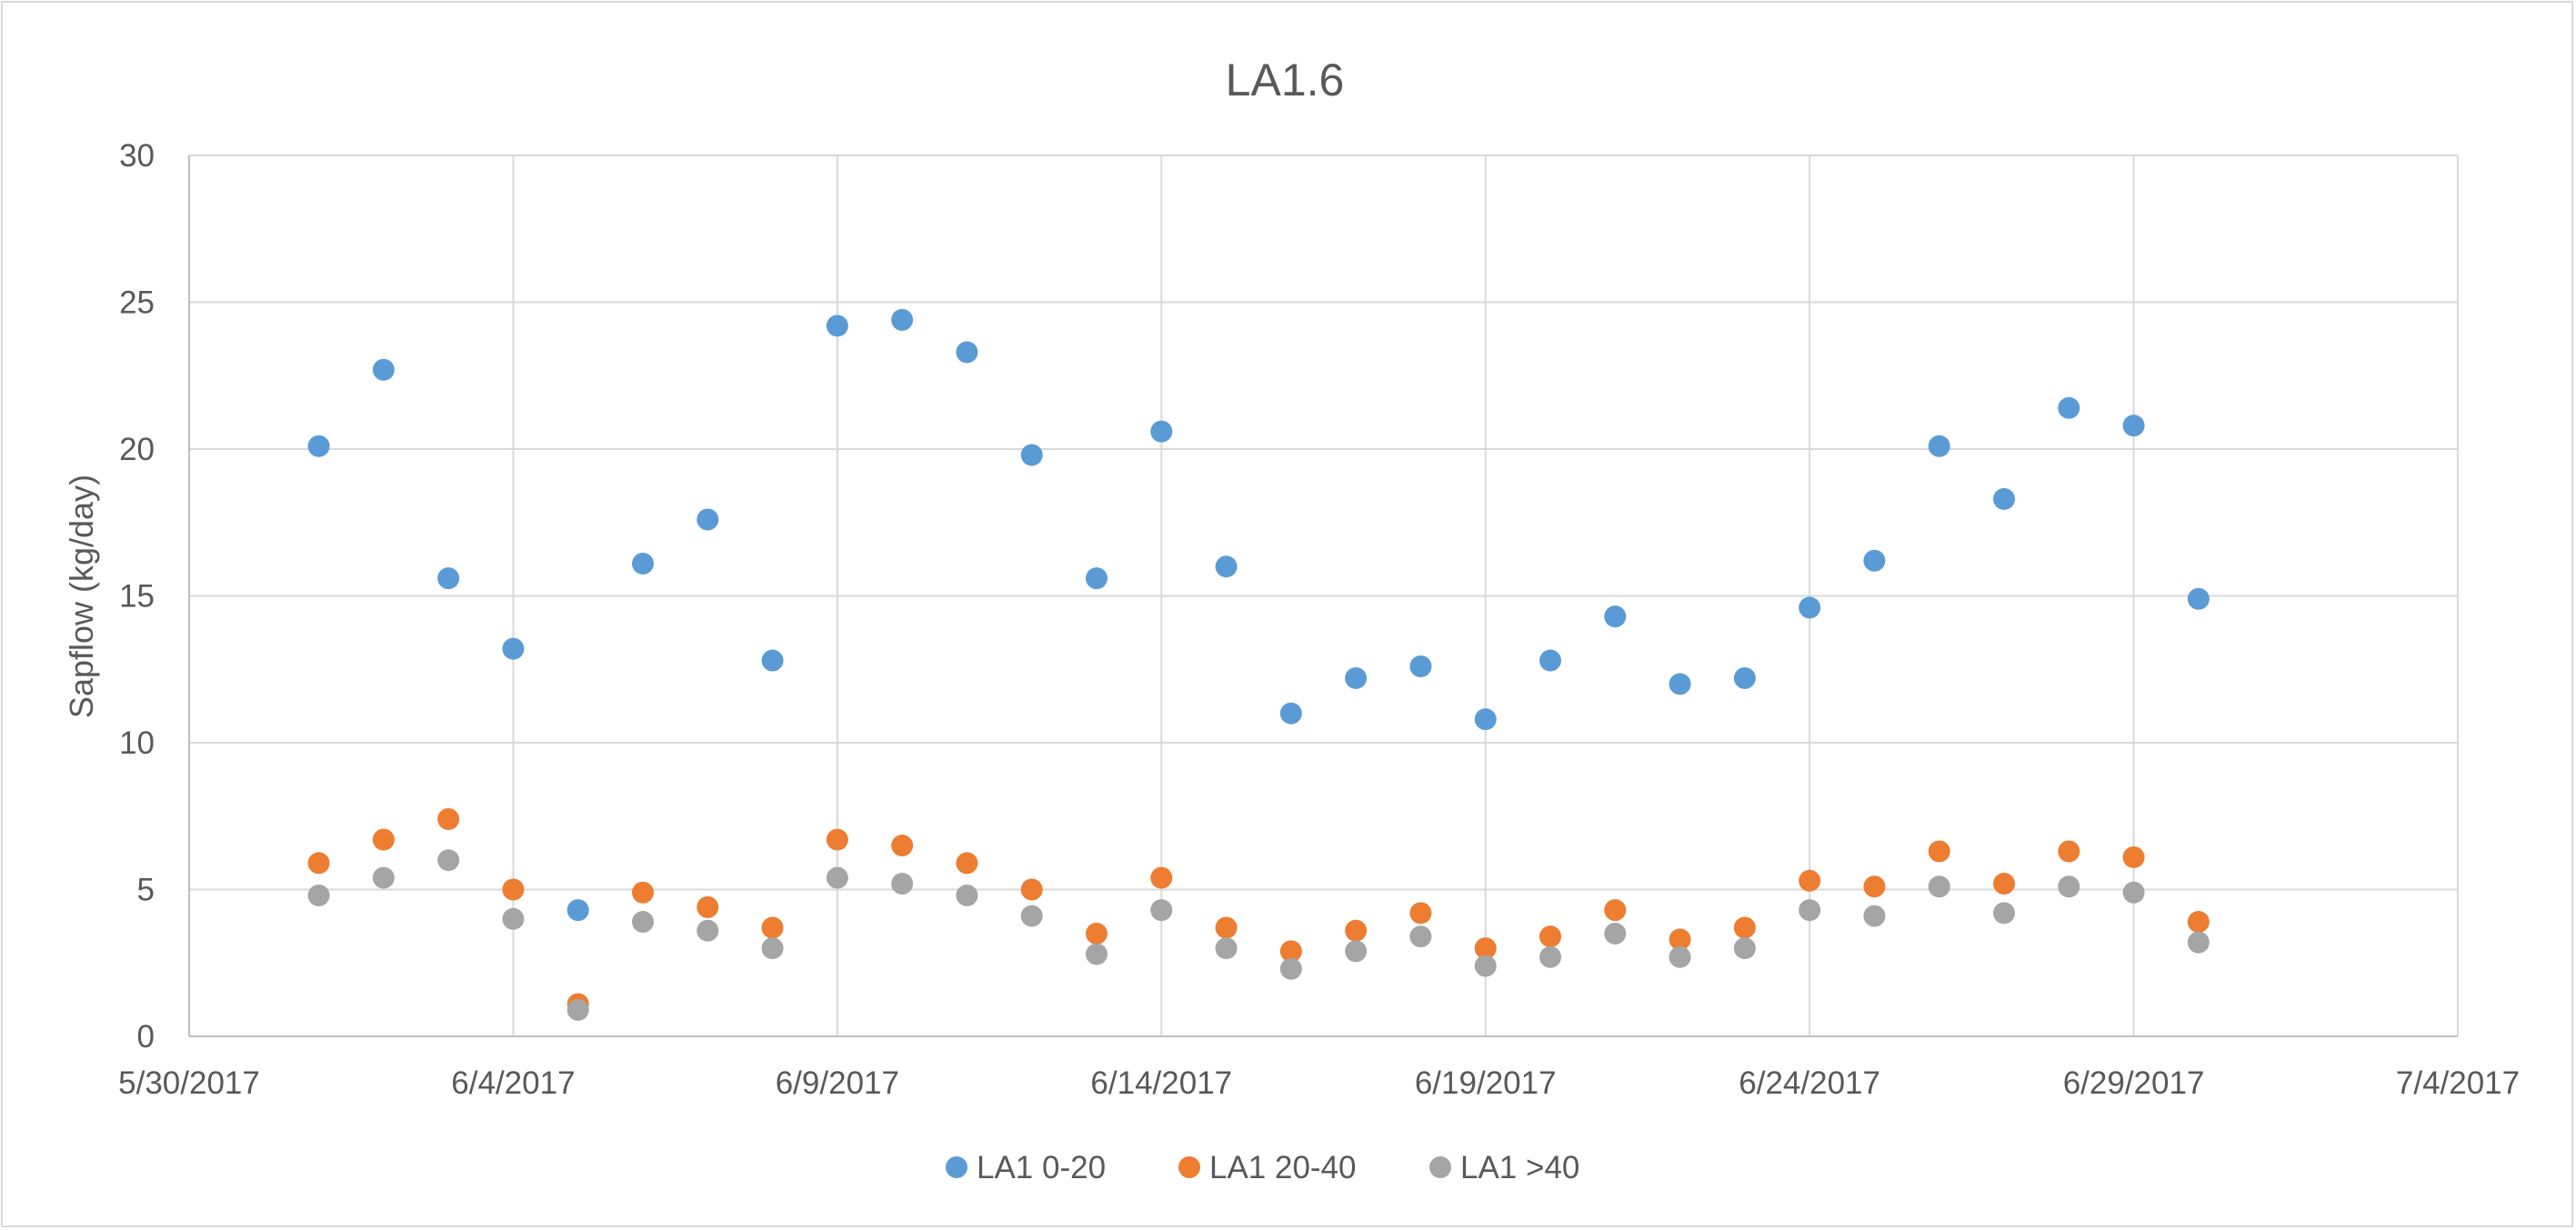 The height and width of the screenshot is (1230, 2576). Describe the element at coordinates (81, 597) in the screenshot. I see `y-axis-title: Sapflow (kg/day)` at that location.